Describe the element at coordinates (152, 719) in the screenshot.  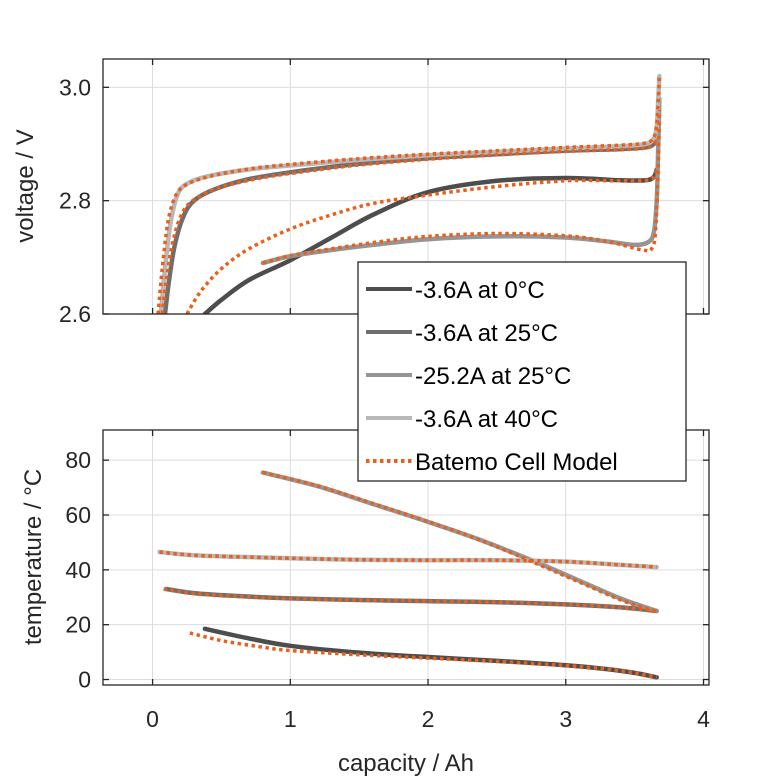
I see `x-tick-label: 0` at that location.